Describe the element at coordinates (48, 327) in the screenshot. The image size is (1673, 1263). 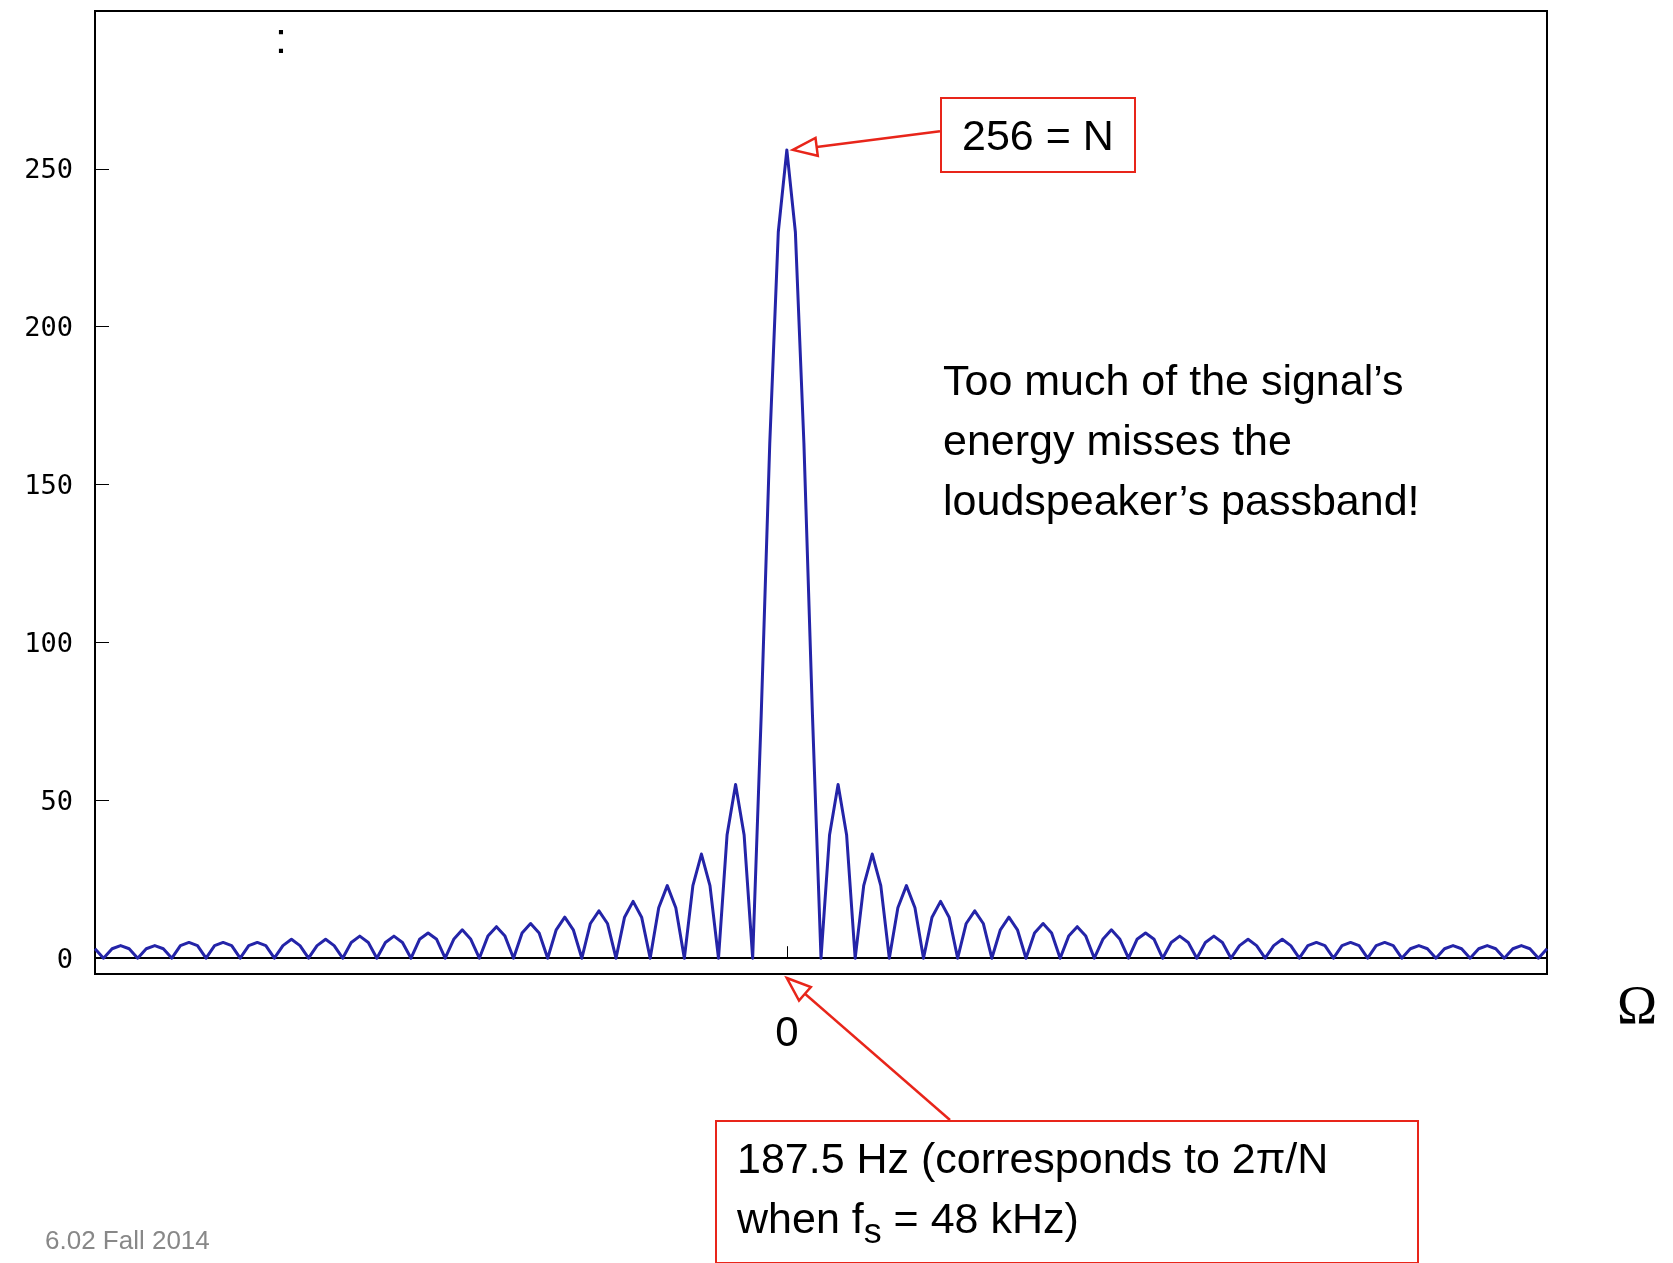
I see `y-tick-label: 200` at that location.